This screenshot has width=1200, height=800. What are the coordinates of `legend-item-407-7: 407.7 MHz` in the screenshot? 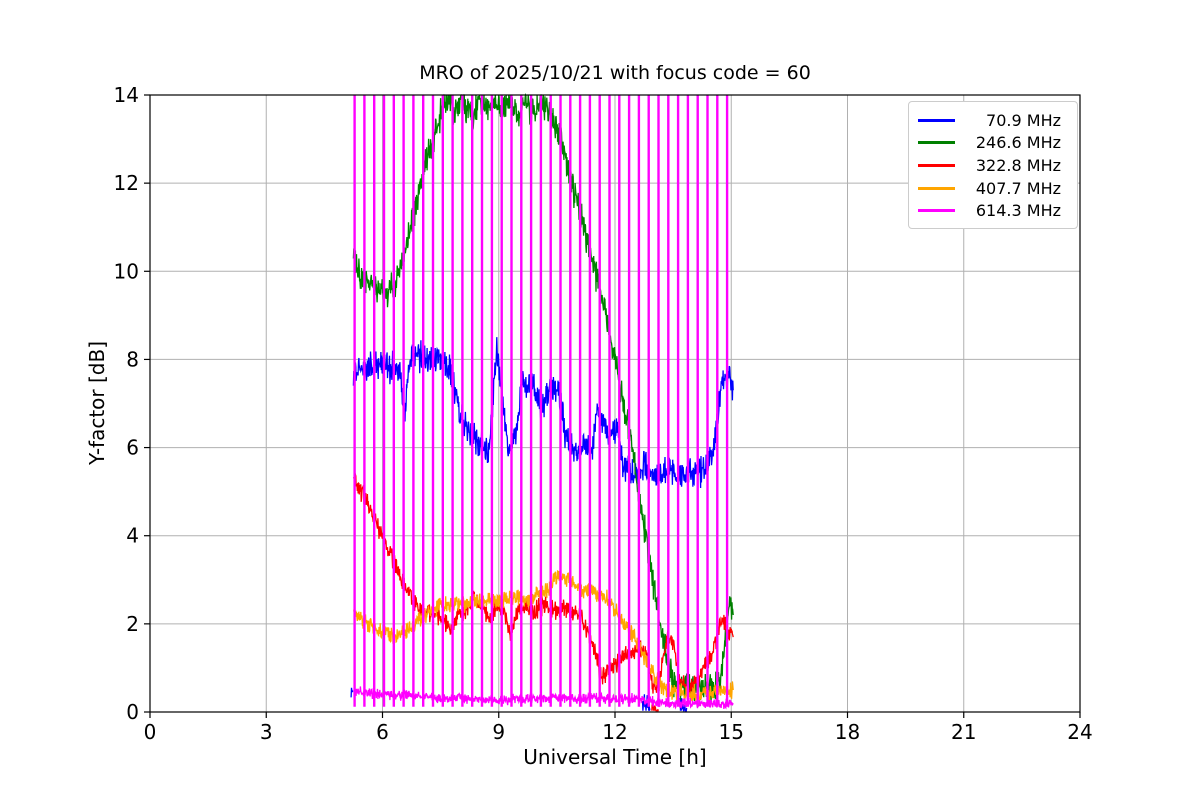 It's located at (993, 188).